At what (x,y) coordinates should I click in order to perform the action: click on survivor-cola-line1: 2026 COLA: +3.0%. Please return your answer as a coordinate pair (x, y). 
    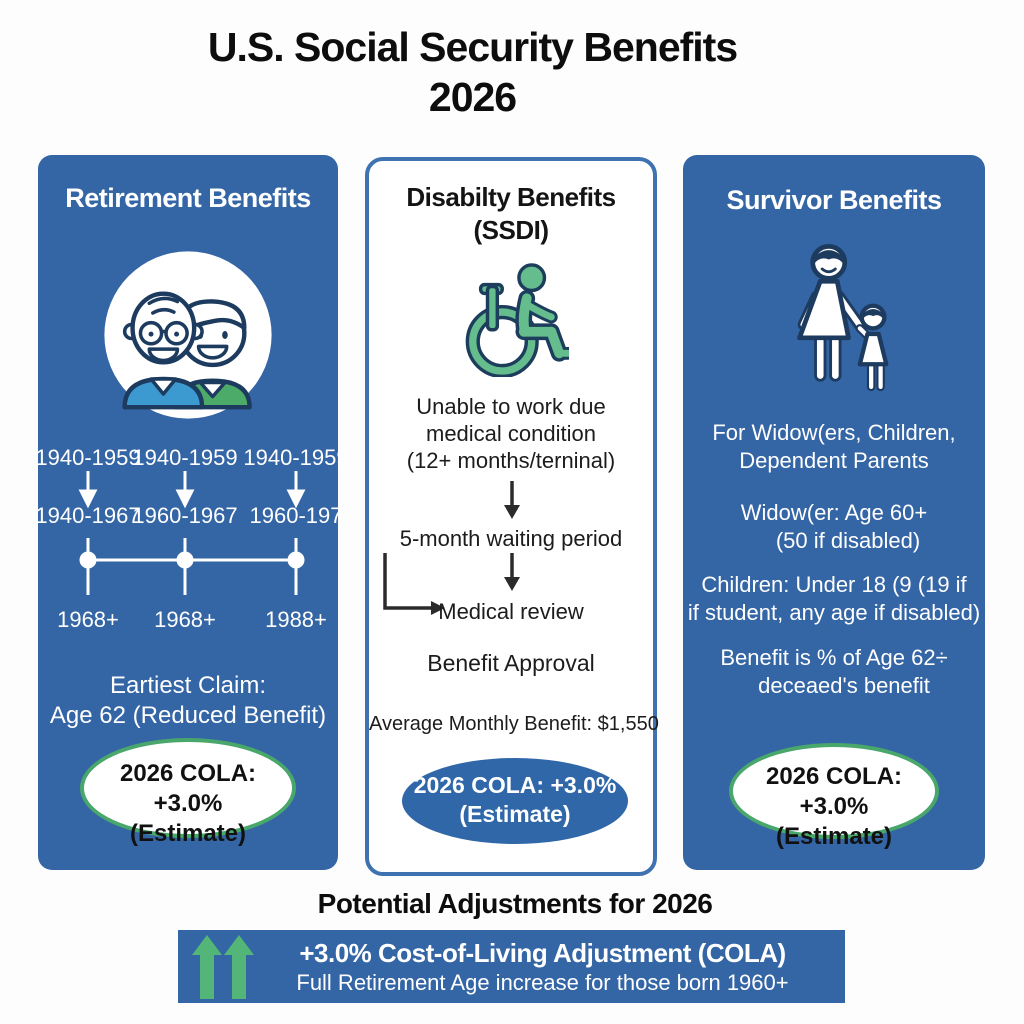
    Looking at the image, I should click on (834, 791).